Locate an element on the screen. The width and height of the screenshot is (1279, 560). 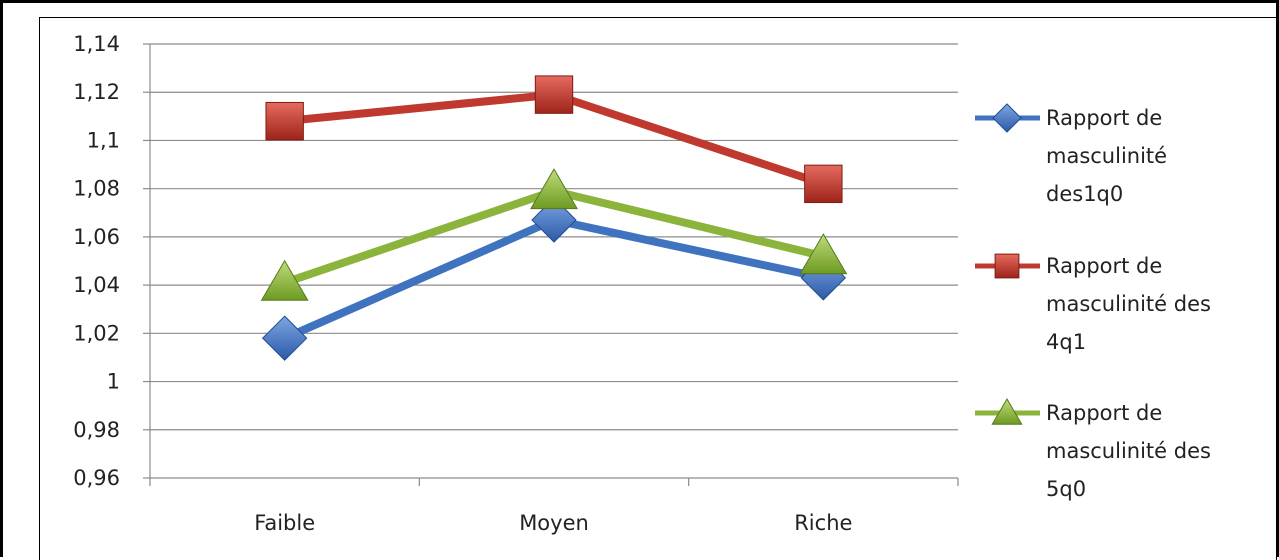
y-tick-label: 0,96 is located at coordinates (96, 478).